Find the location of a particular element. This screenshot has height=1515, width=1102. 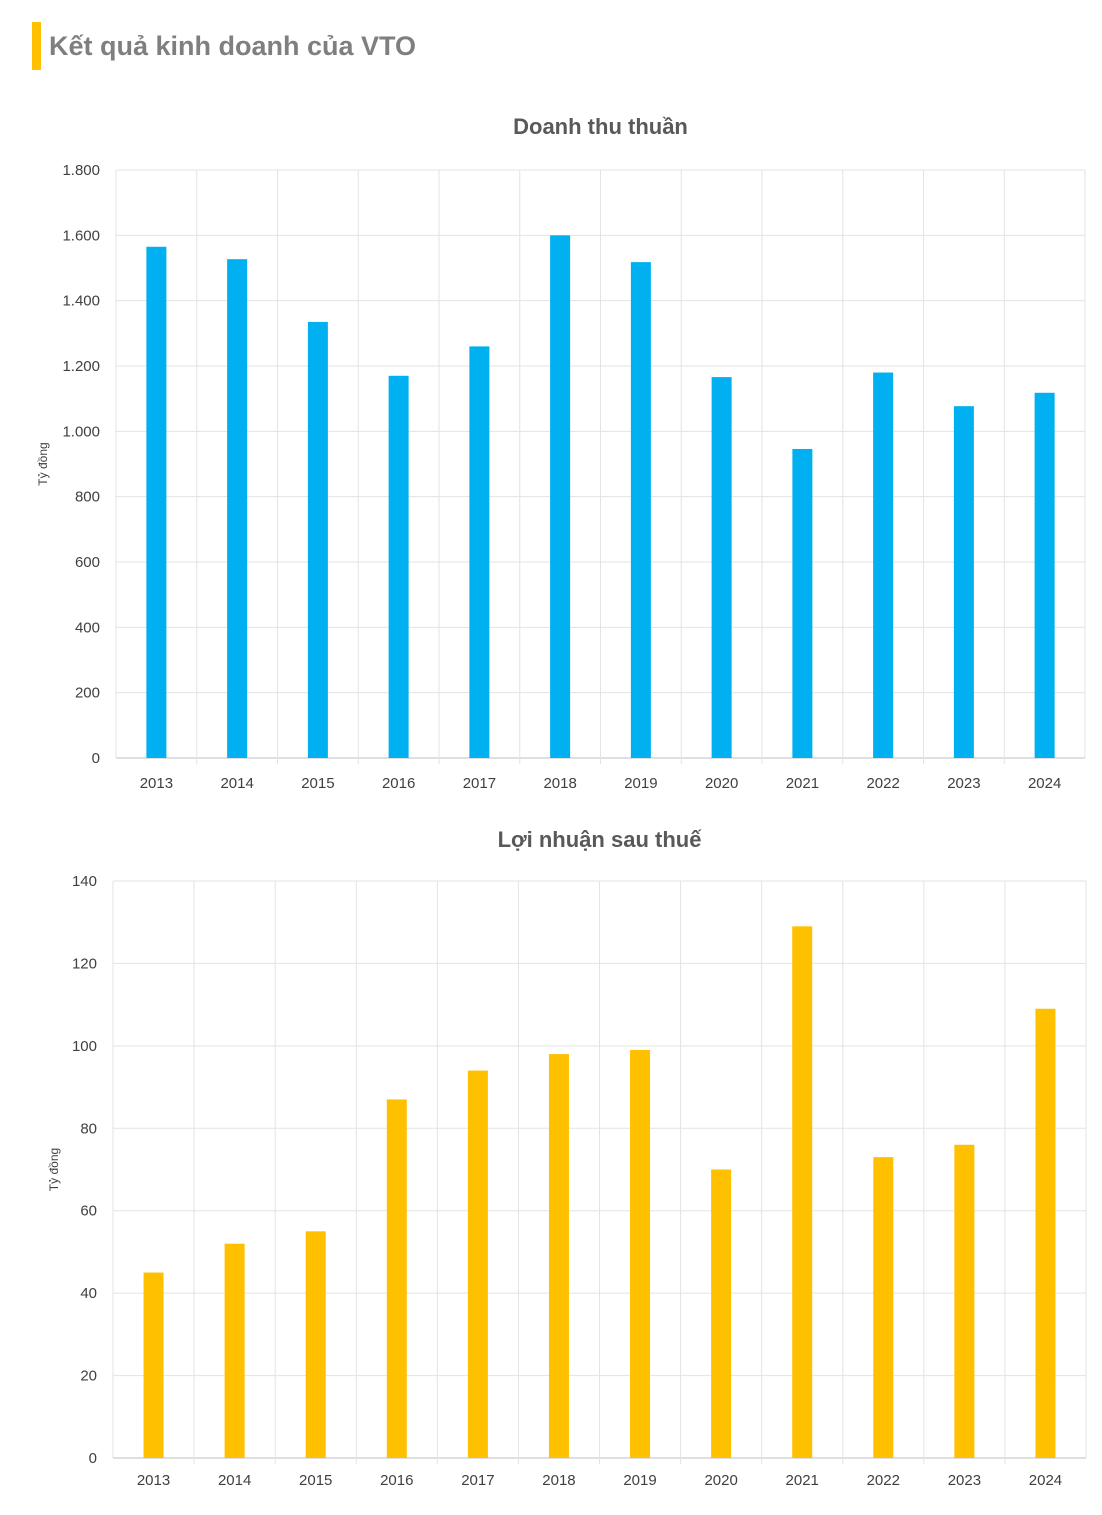

revenue-x-tick-label: 2015 is located at coordinates (317, 783).